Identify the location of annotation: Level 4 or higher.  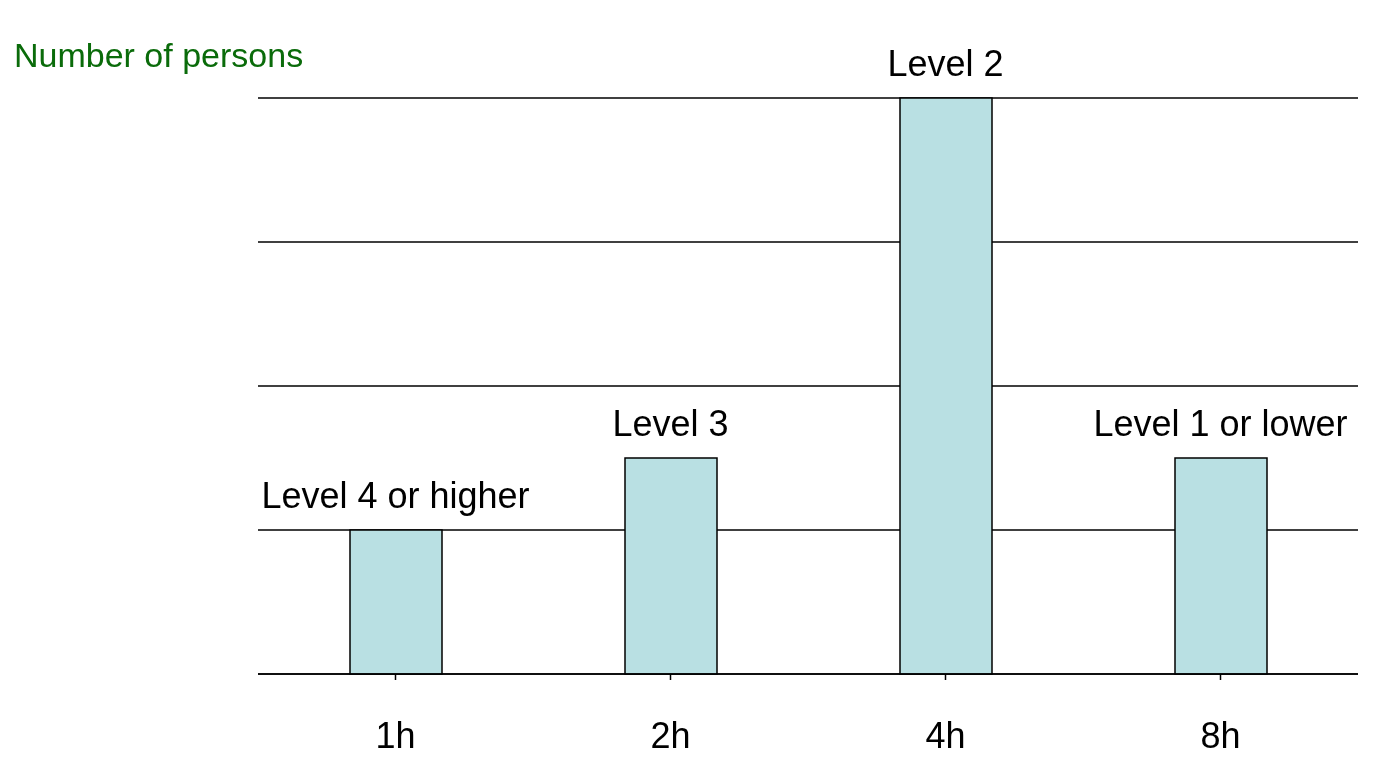
(395, 495).